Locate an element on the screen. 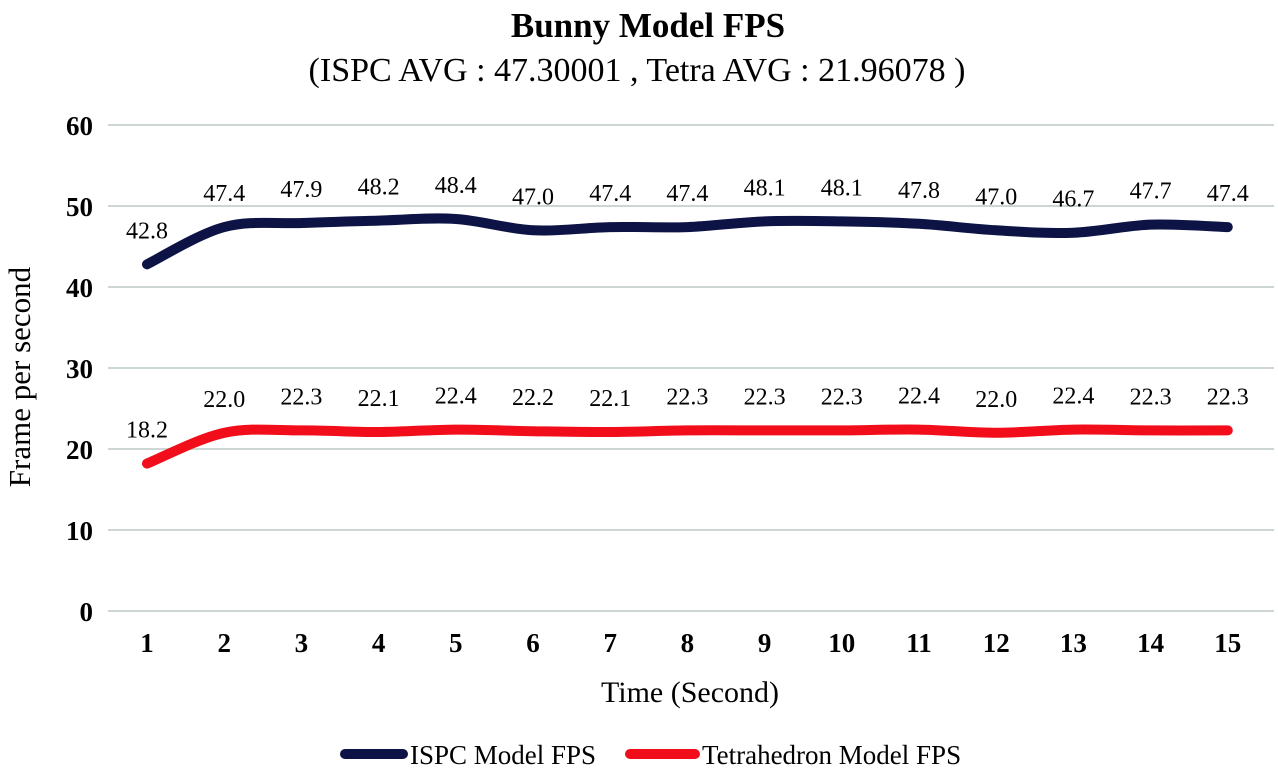  x-tick-label: 8 is located at coordinates (688, 643).